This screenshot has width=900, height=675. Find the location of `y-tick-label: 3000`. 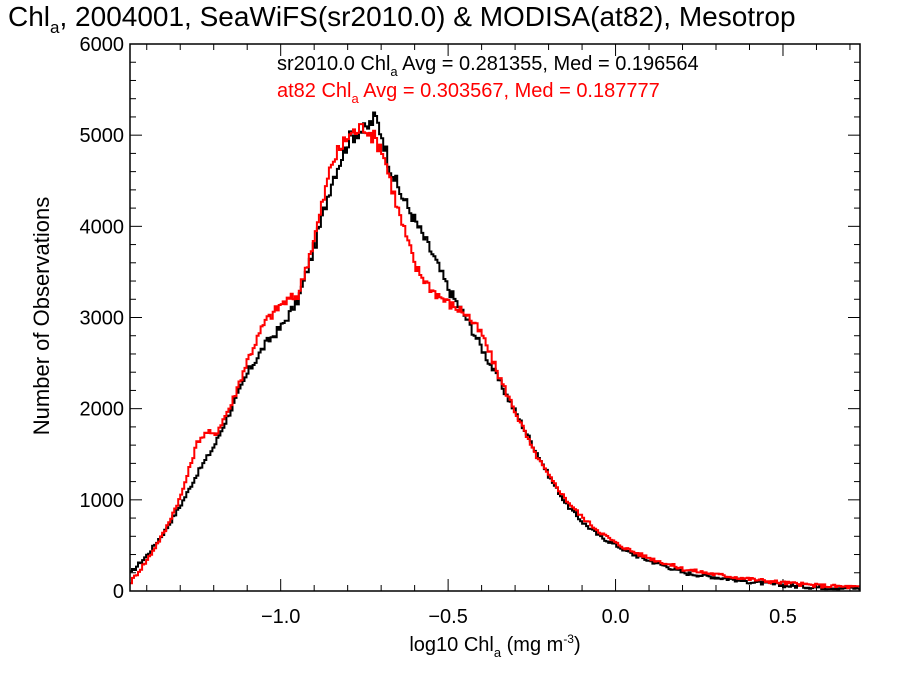

y-tick-label: 3000 is located at coordinates (102, 319).